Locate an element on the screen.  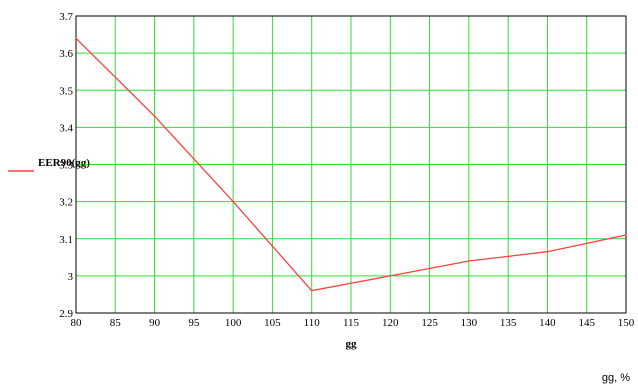
y-axis-label: EER90(gg) is located at coordinates (64, 163).